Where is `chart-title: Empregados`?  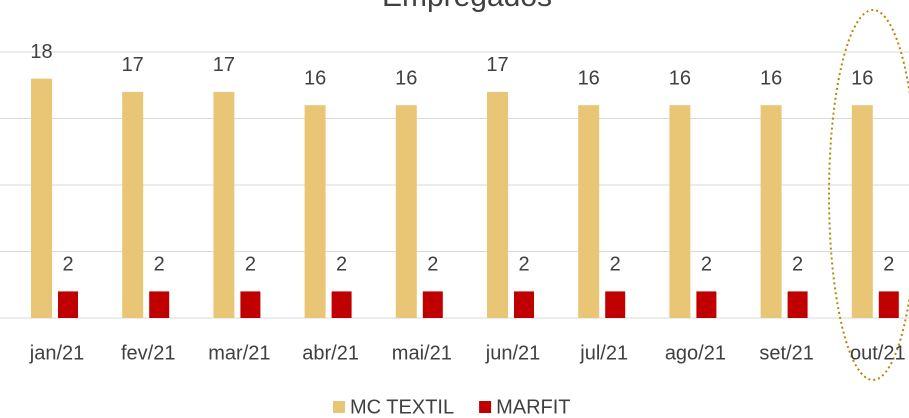 chart-title: Empregados is located at coordinates (467, 6).